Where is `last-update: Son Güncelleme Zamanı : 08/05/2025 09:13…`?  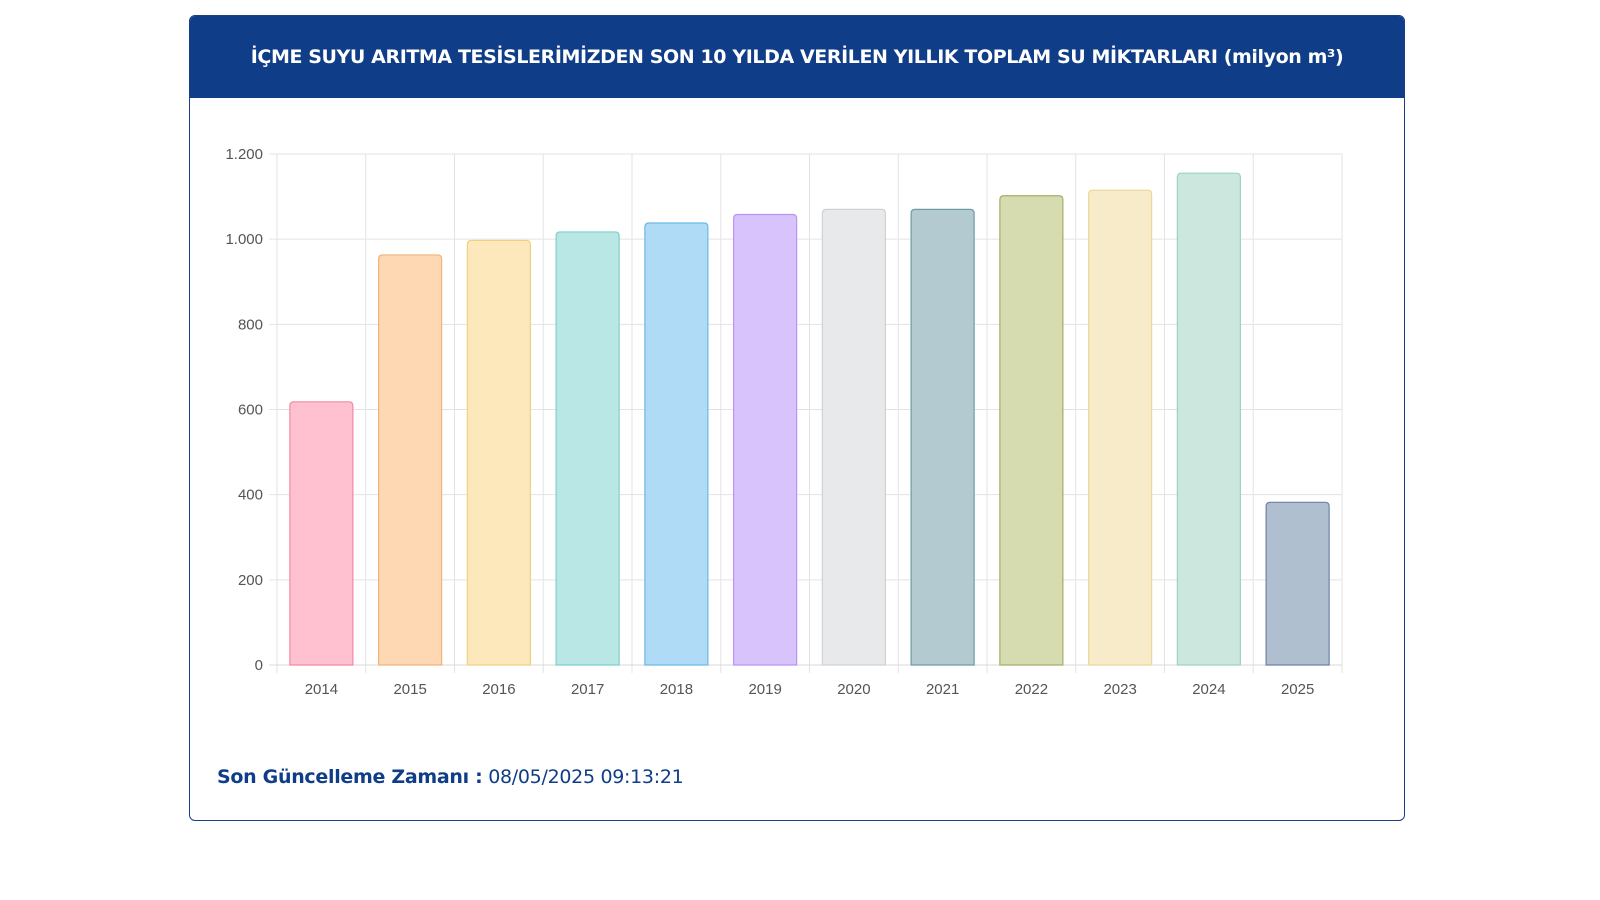 last-update: Son Güncelleme Zamanı : 08/05/2025 09:13… is located at coordinates (450, 777).